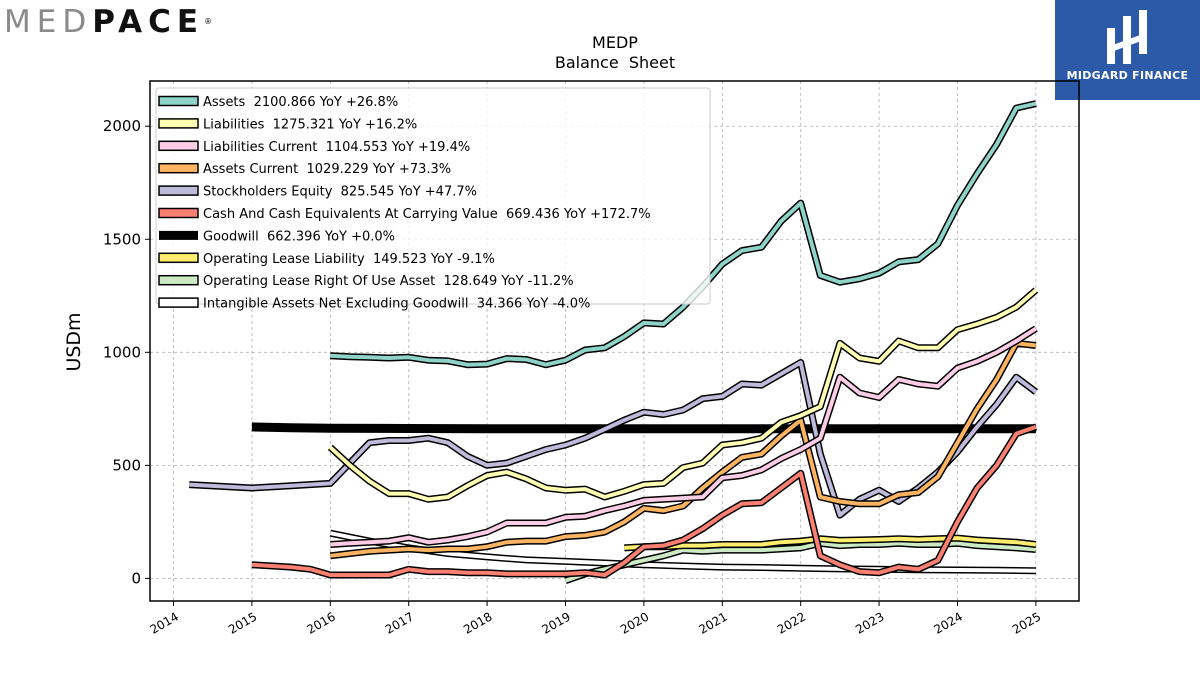 The image size is (1200, 675). I want to click on x-tick-label: 2025, so click(1026, 622).